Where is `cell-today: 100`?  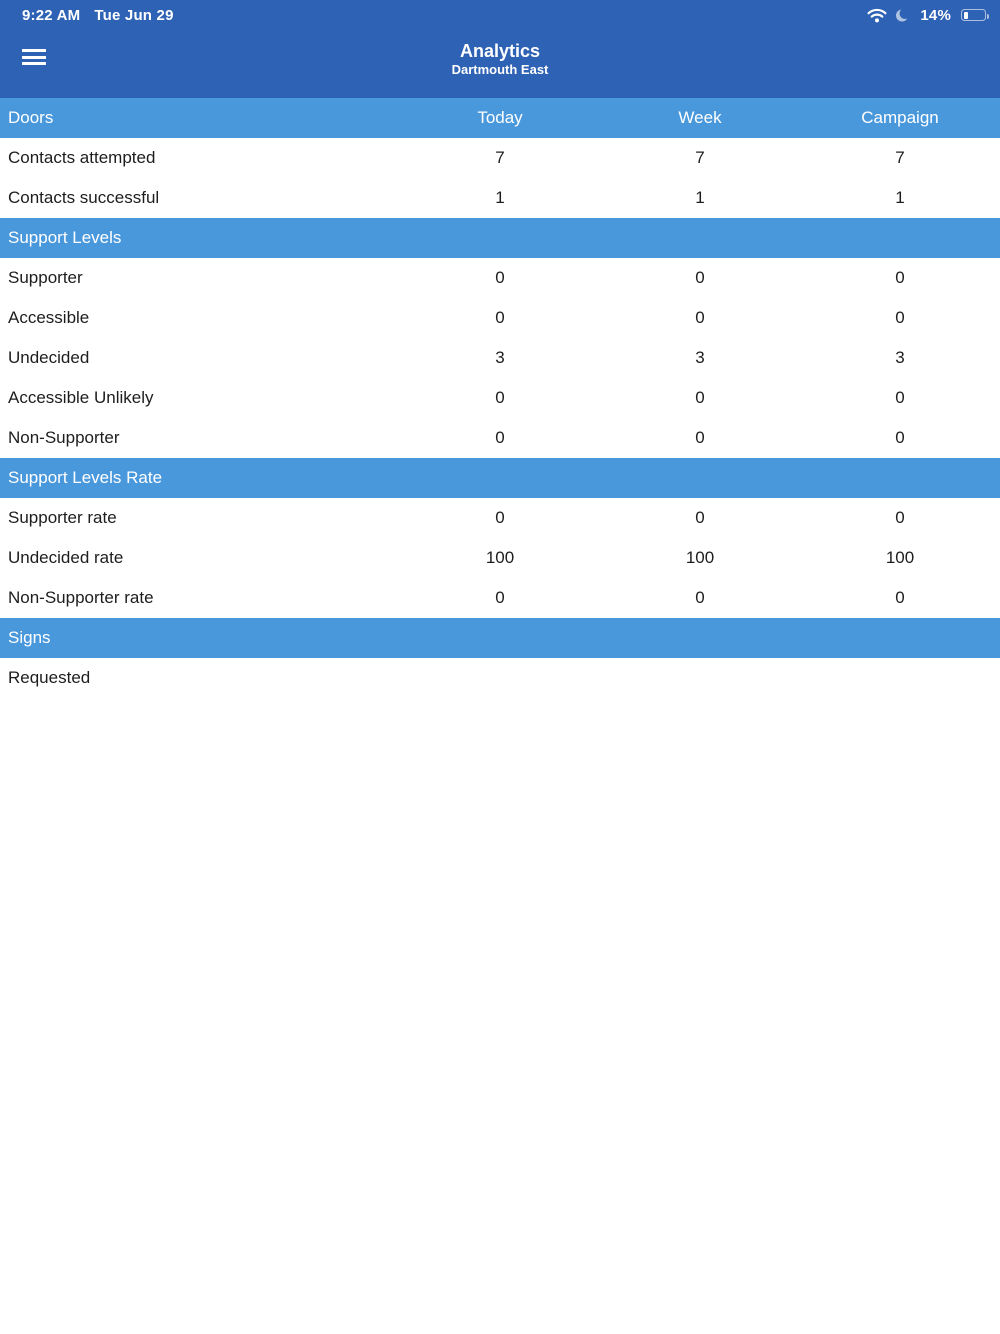
cell-today: 100 is located at coordinates (500, 557).